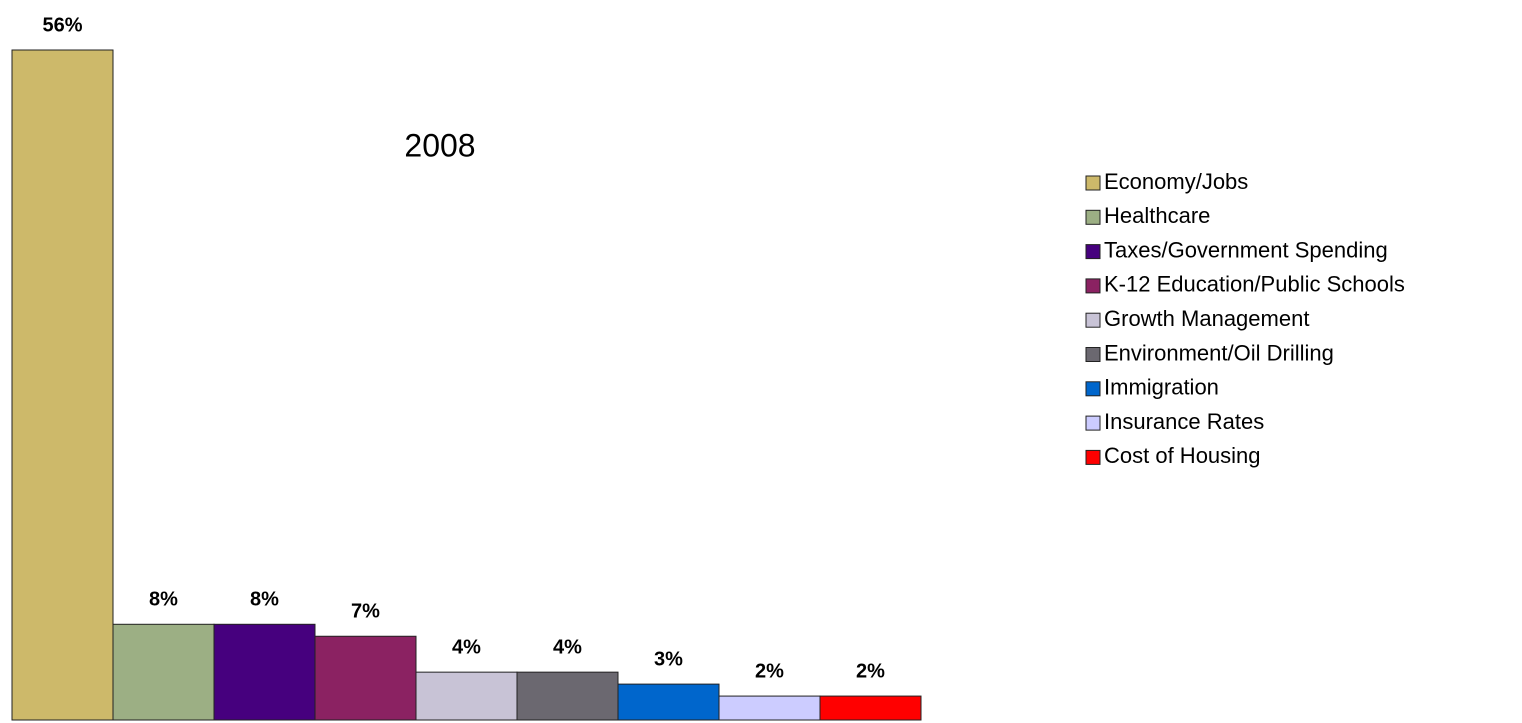 This screenshot has width=1522, height=723. I want to click on legend-label: Cost of Housing, so click(1182, 455).